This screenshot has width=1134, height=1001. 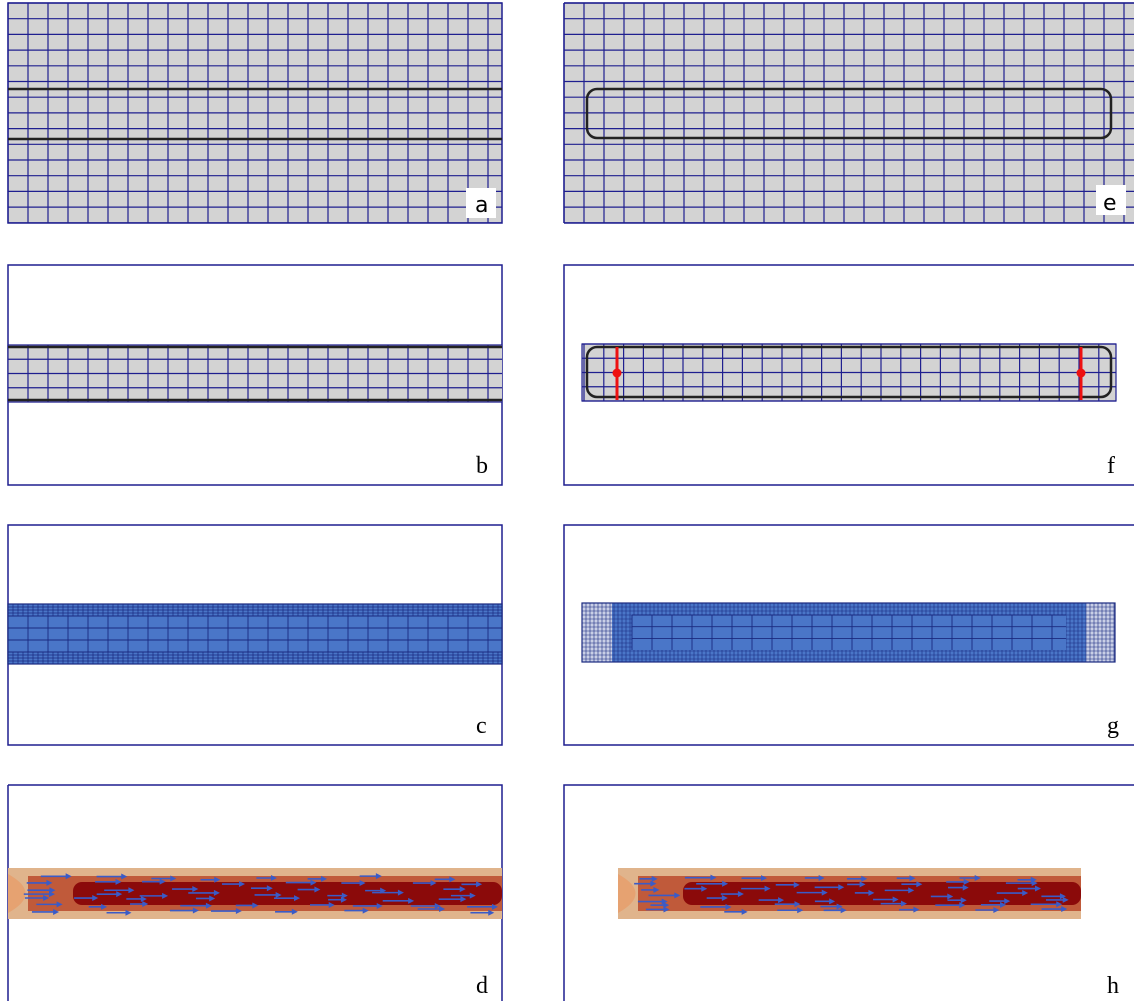 I want to click on panel-g-fine-mesh-closed, so click(x=848, y=635).